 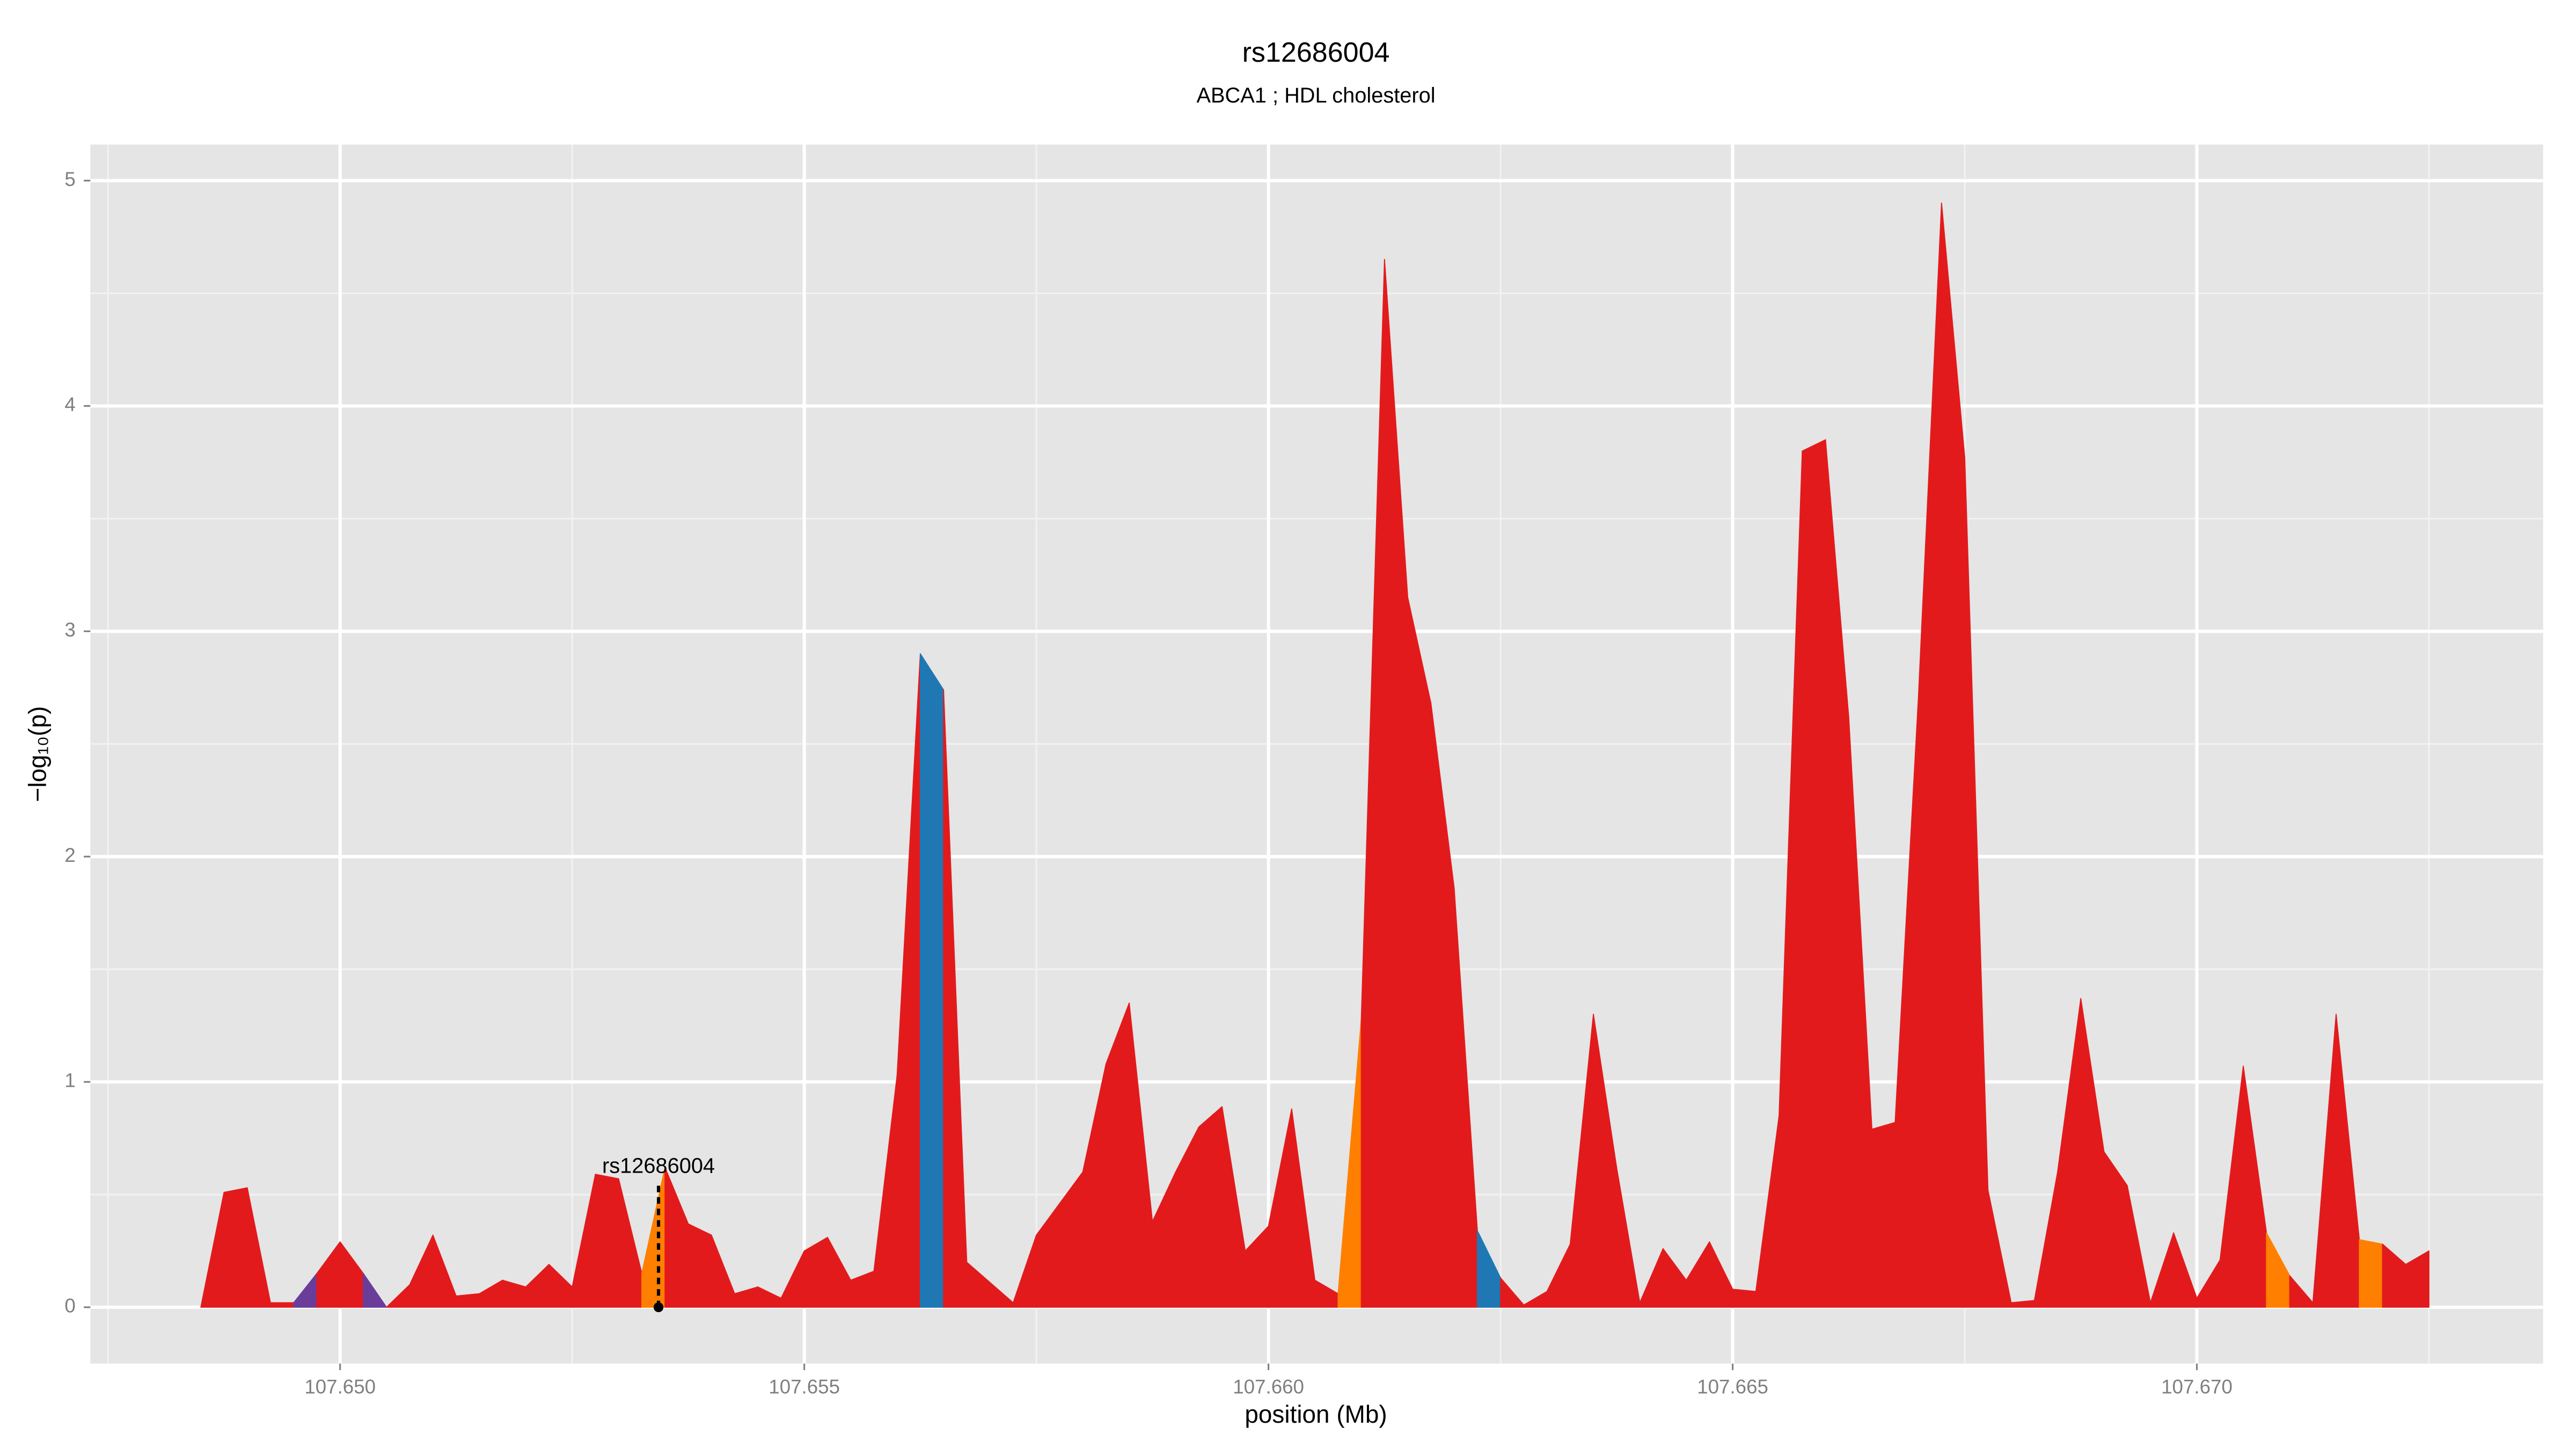 What do you see at coordinates (69, 1081) in the screenshot?
I see `y-tick-label: 1` at bounding box center [69, 1081].